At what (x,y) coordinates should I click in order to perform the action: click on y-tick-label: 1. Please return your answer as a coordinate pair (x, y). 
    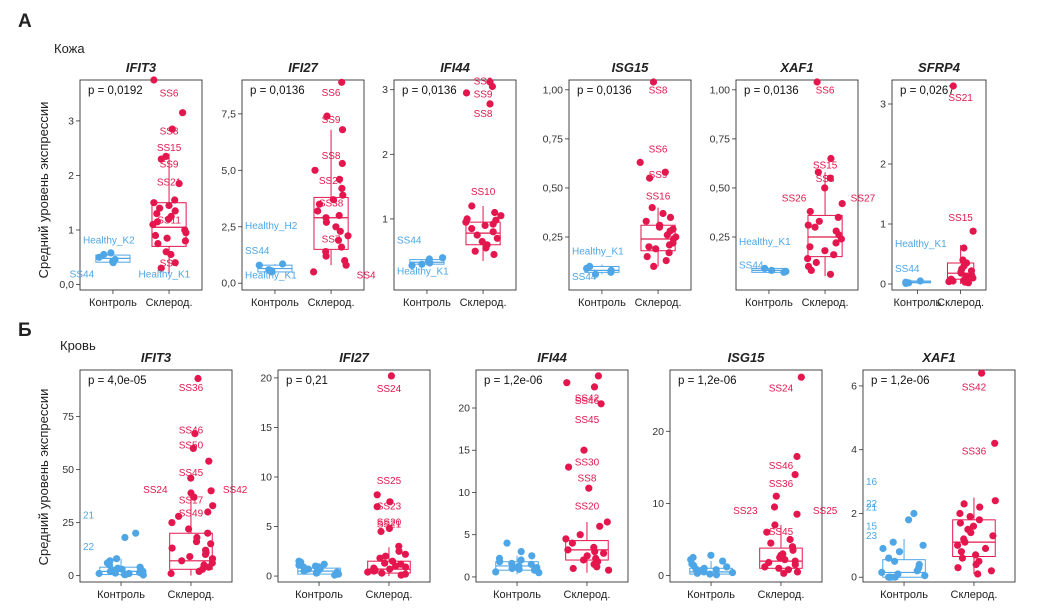
    Looking at the image, I should click on (883, 225).